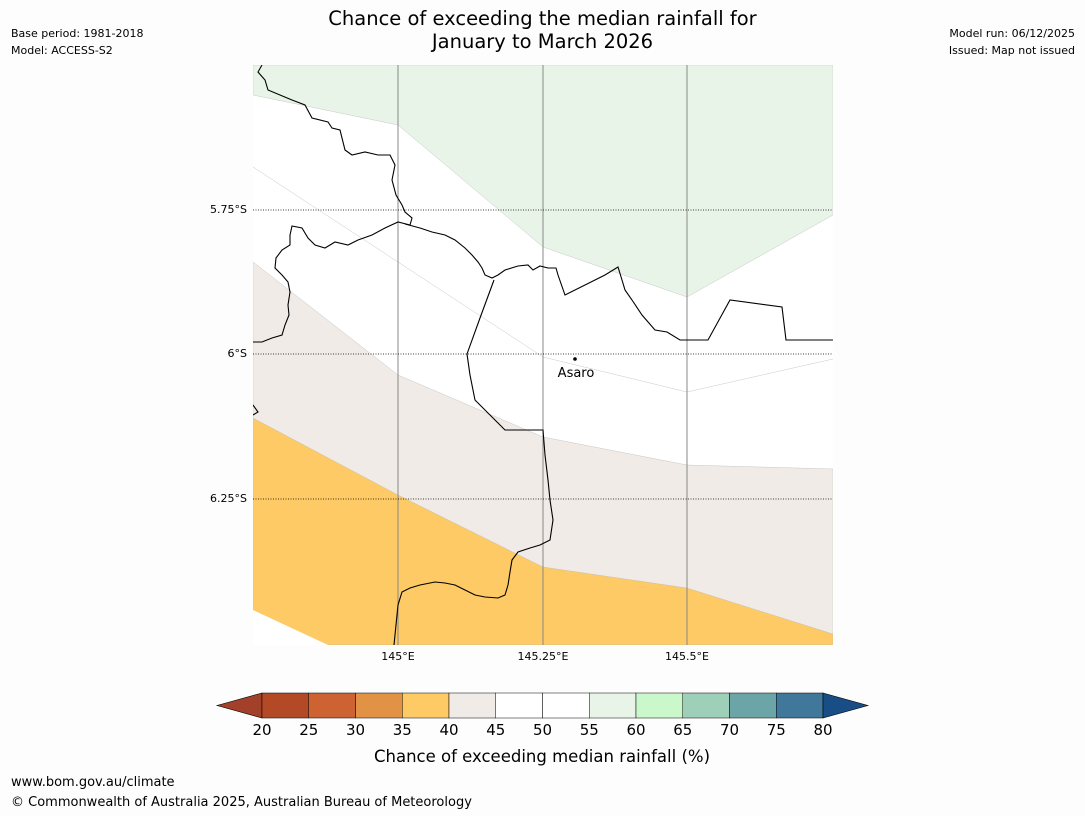  Describe the element at coordinates (776, 730) in the screenshot. I see `colorbar-tick-label: 75` at that location.